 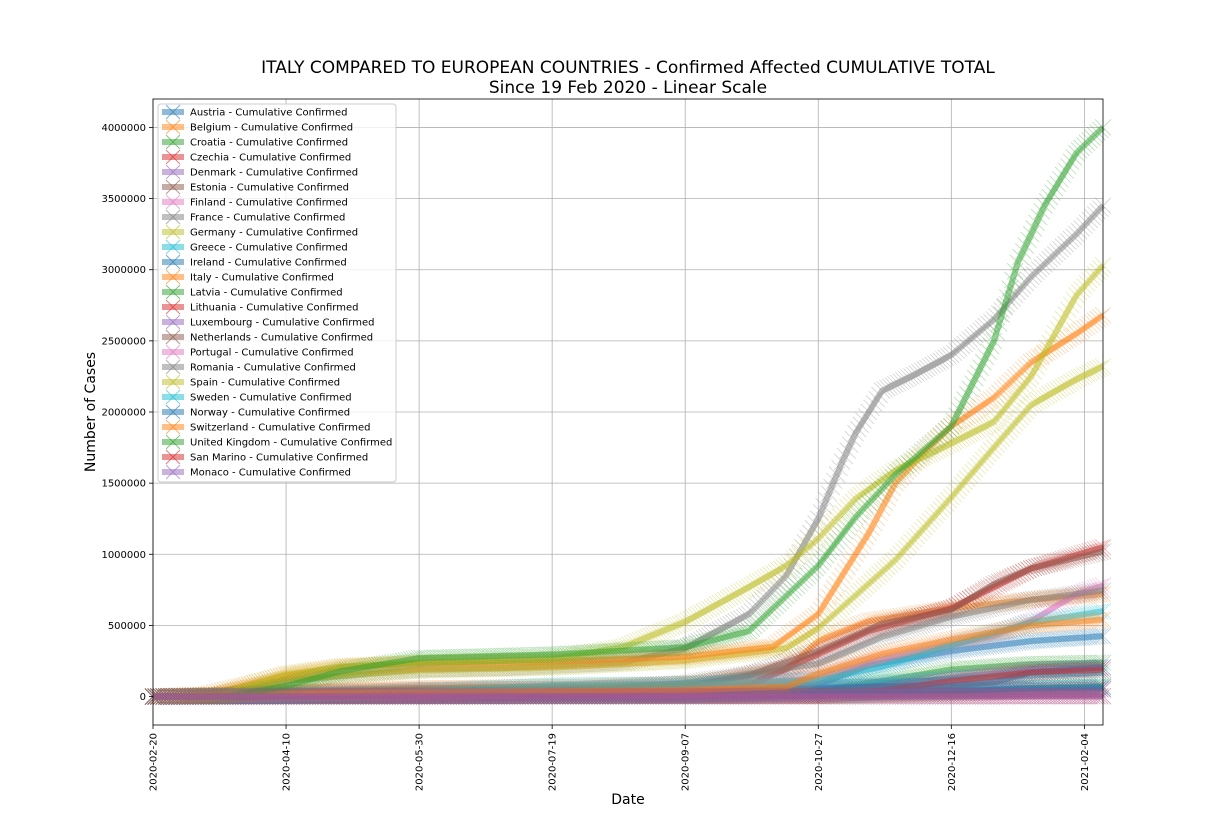 What do you see at coordinates (819, 762) in the screenshot?
I see `x-tick-label: 2020-10-27` at bounding box center [819, 762].